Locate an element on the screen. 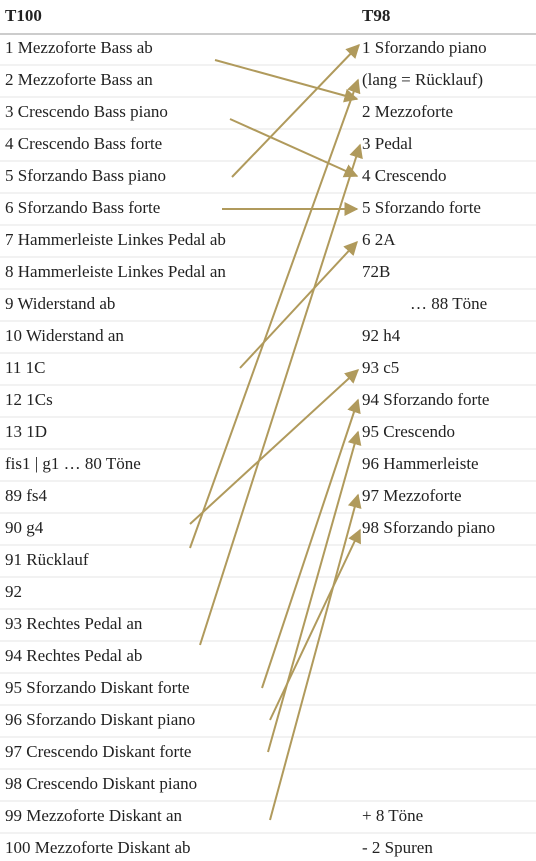  left-item: 4 Crescendo Bass forte is located at coordinates (83, 143).